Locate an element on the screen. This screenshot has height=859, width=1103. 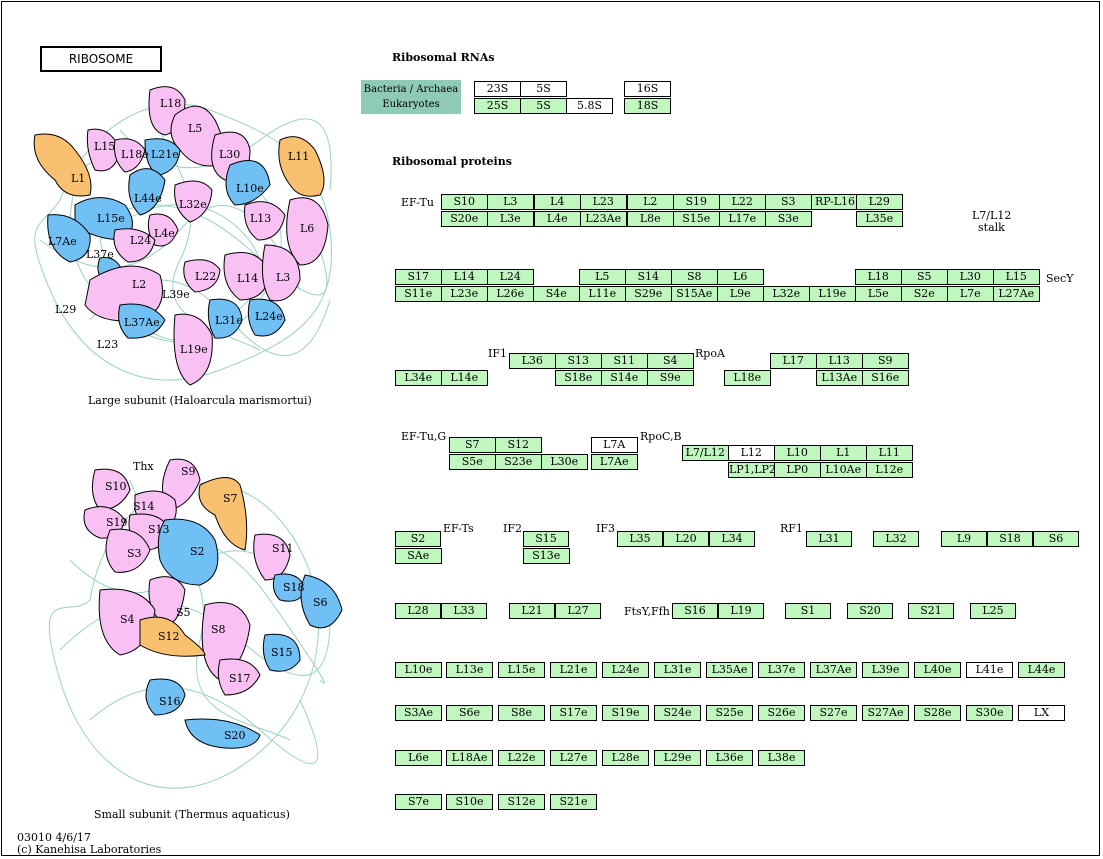
protein-box-sae: SAe is located at coordinates (418, 556).